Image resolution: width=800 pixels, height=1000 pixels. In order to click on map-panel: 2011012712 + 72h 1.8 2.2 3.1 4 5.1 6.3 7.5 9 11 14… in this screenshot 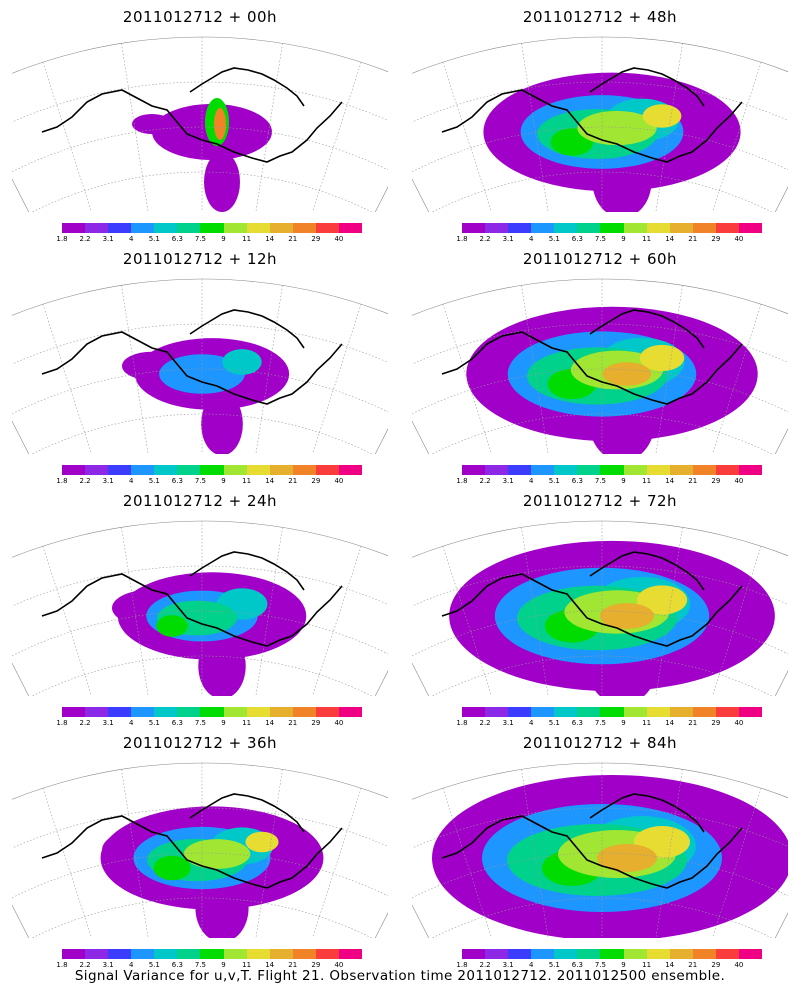, I will do `click(600, 606)`.